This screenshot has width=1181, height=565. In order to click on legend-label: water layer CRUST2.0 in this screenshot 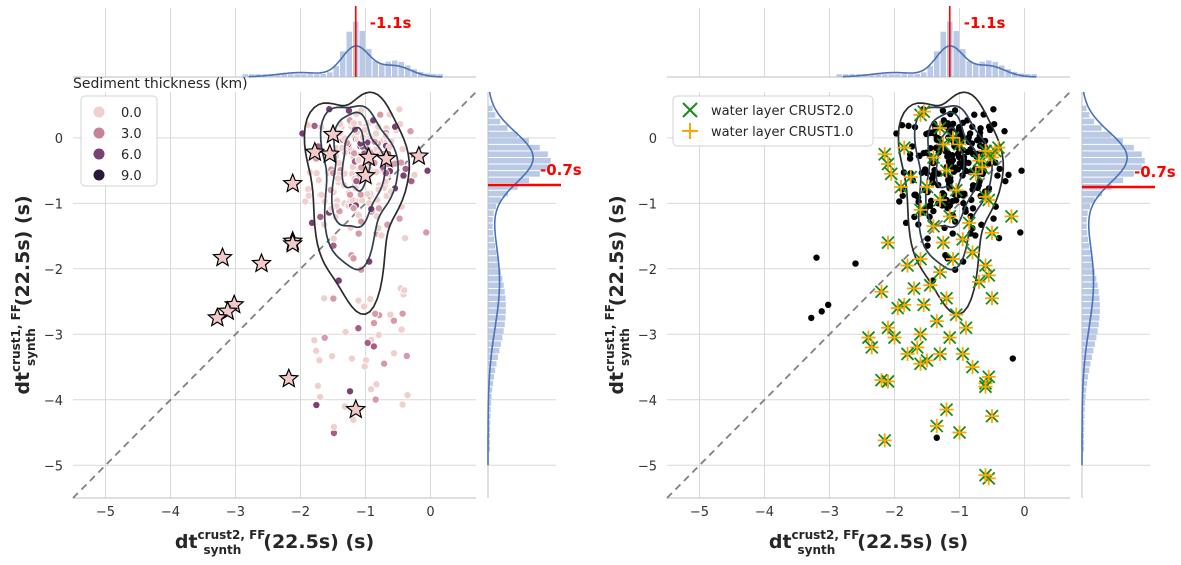, I will do `click(782, 111)`.